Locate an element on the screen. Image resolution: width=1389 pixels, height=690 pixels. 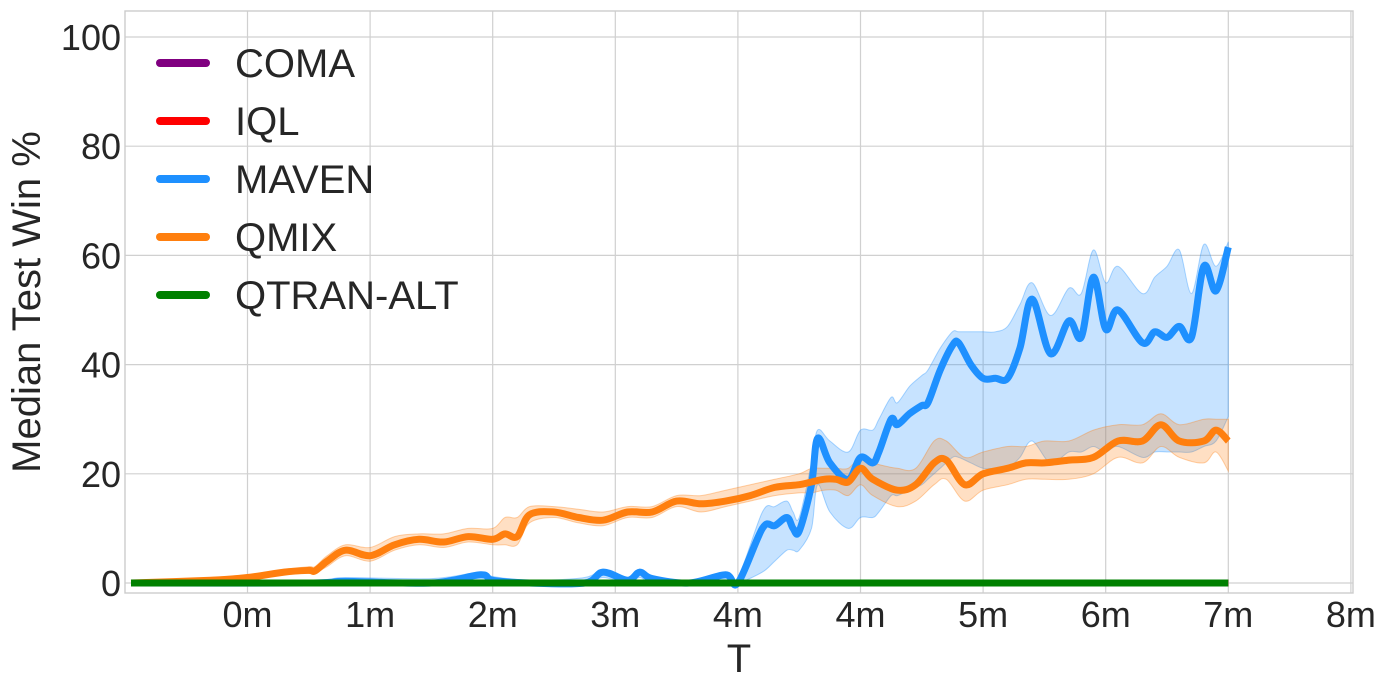
legend-label-maven: MAVEN is located at coordinates (304, 180).